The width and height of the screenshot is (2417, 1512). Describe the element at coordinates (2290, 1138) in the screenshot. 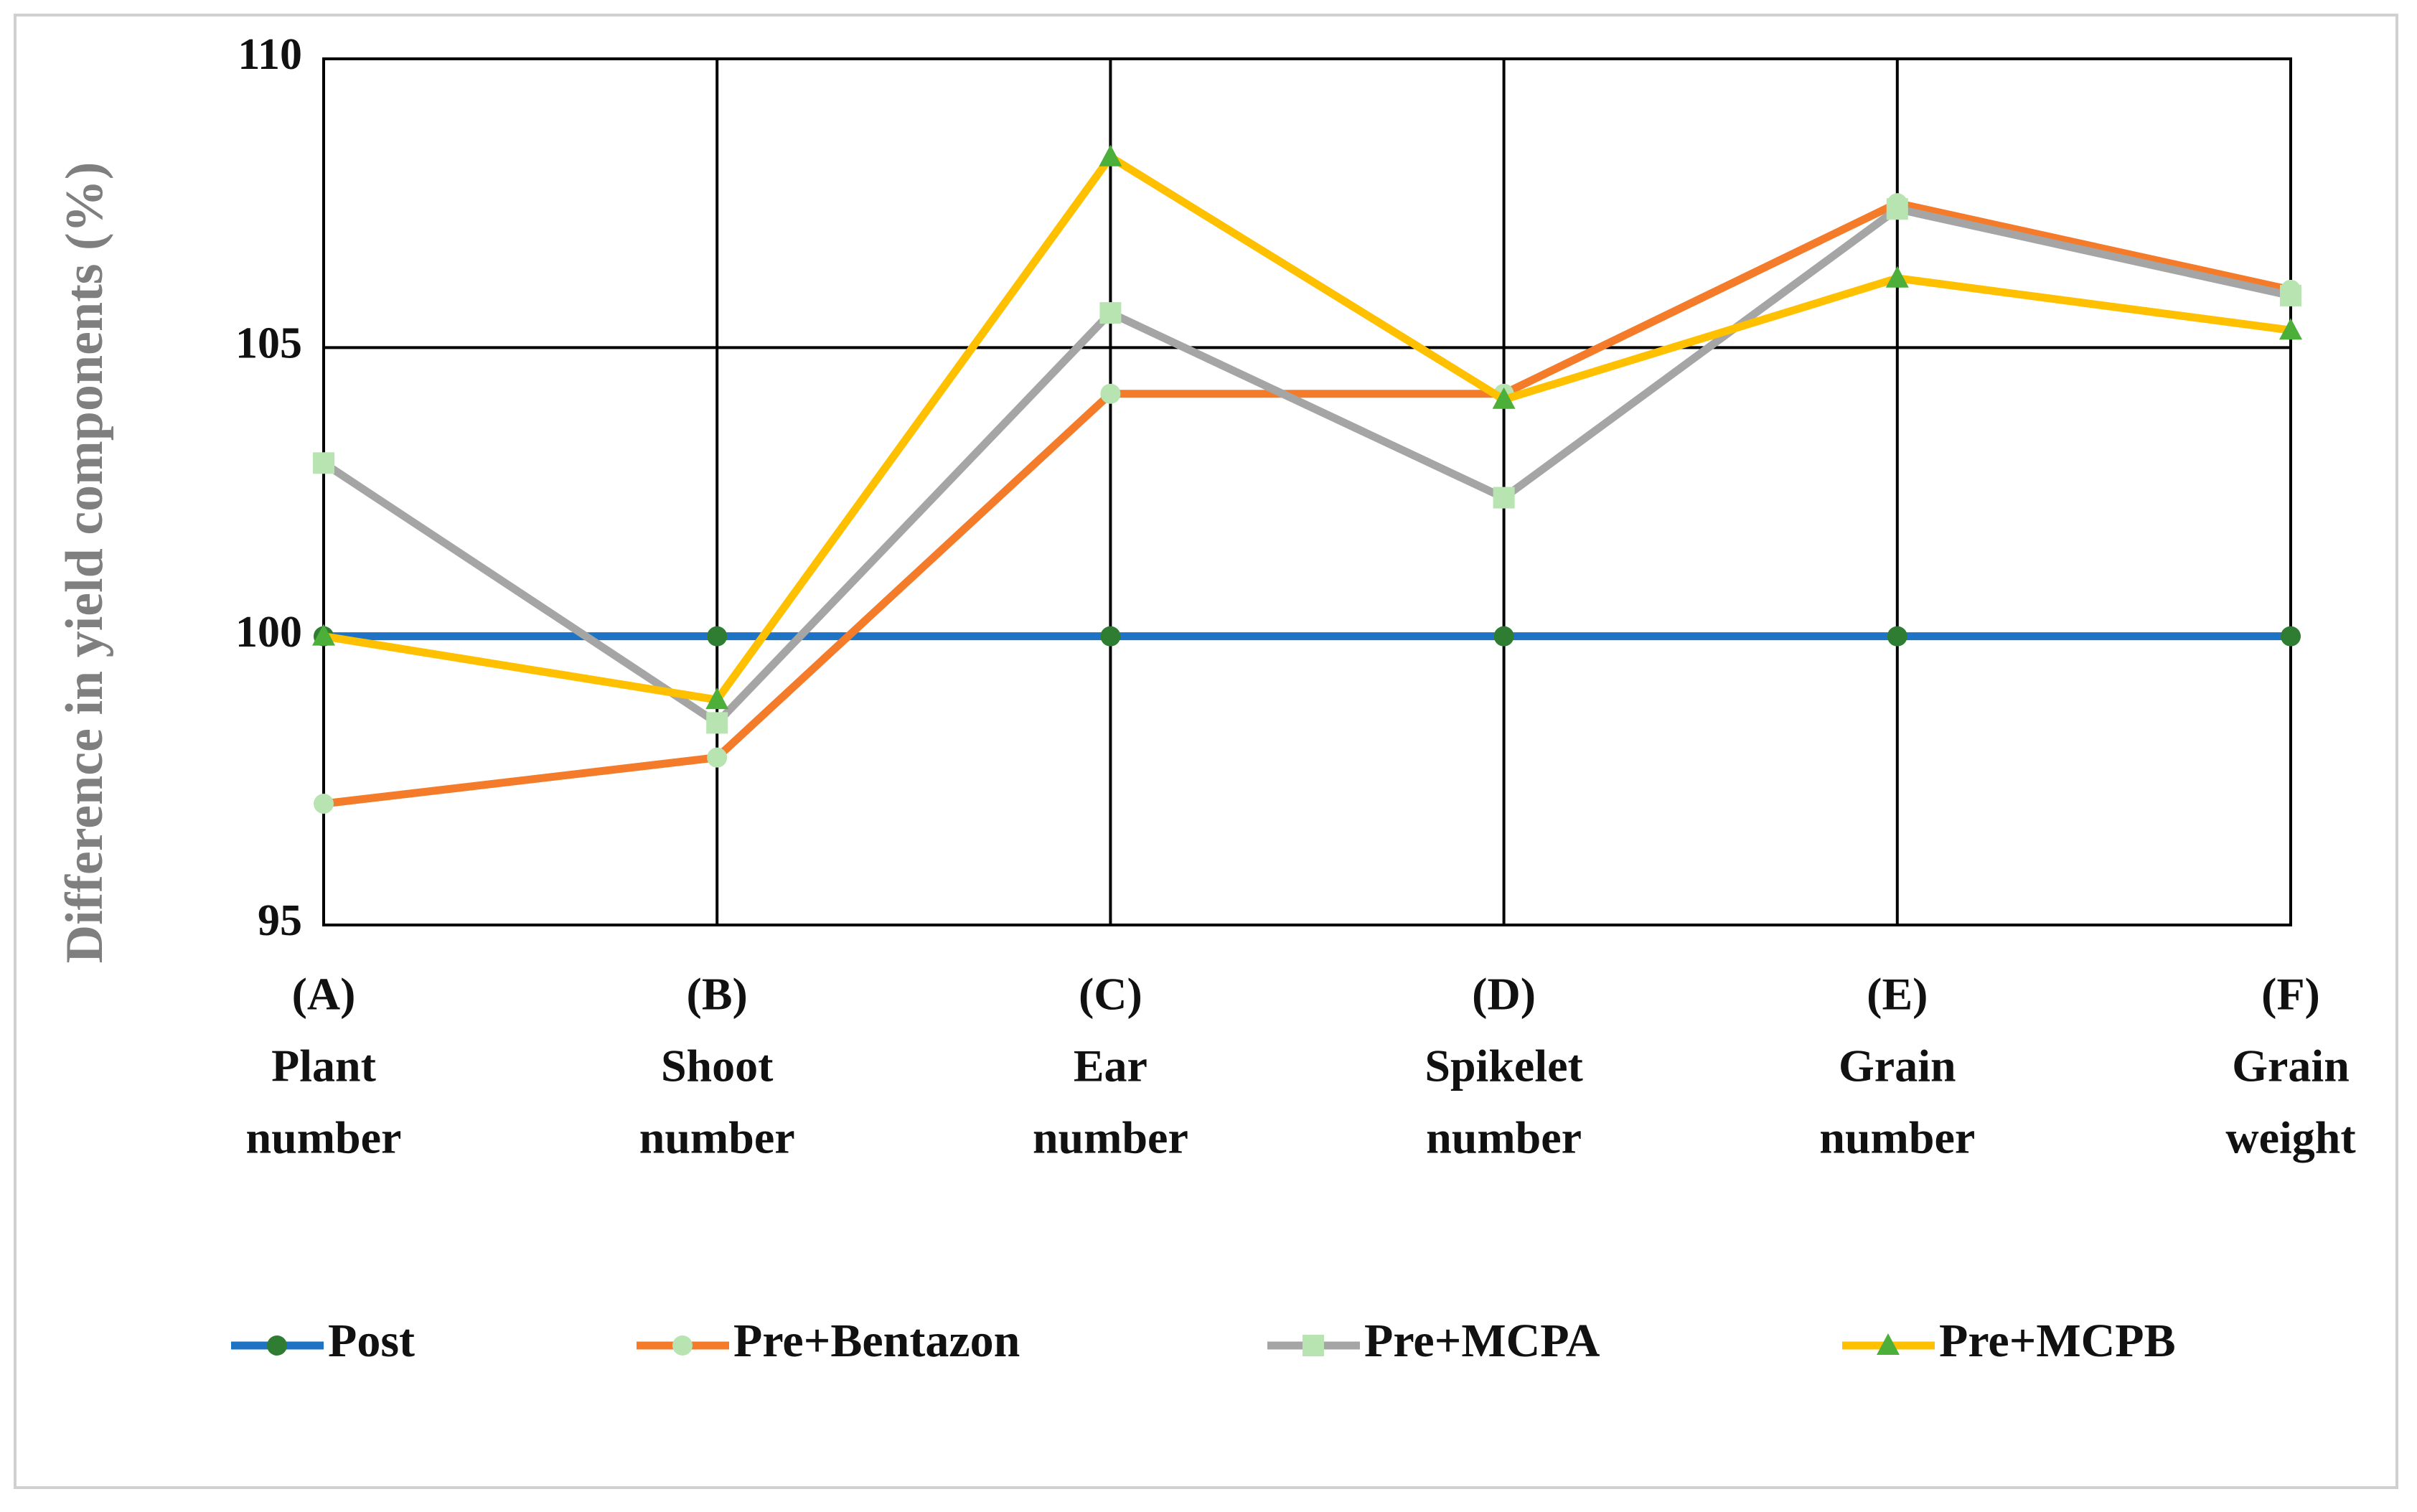

I see `x-tick-label: weight` at that location.